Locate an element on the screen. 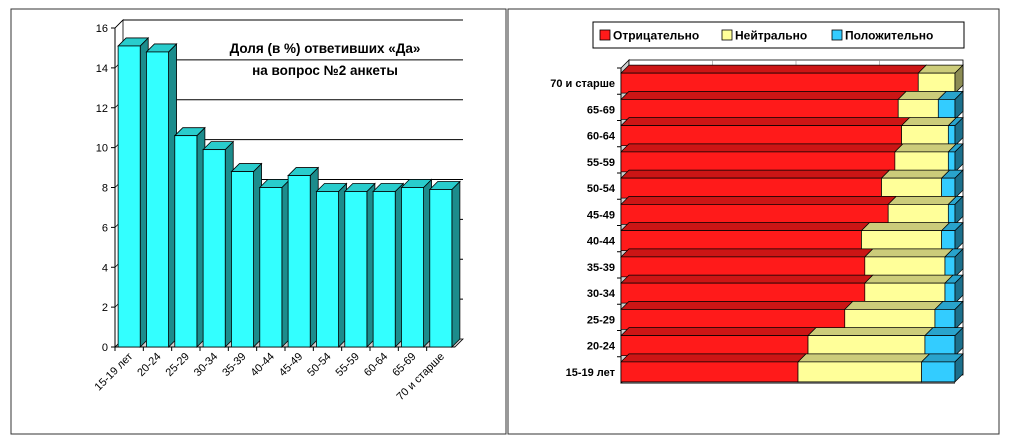 This screenshot has width=1011, height=446. legend-label: Нейтрально is located at coordinates (771, 36).